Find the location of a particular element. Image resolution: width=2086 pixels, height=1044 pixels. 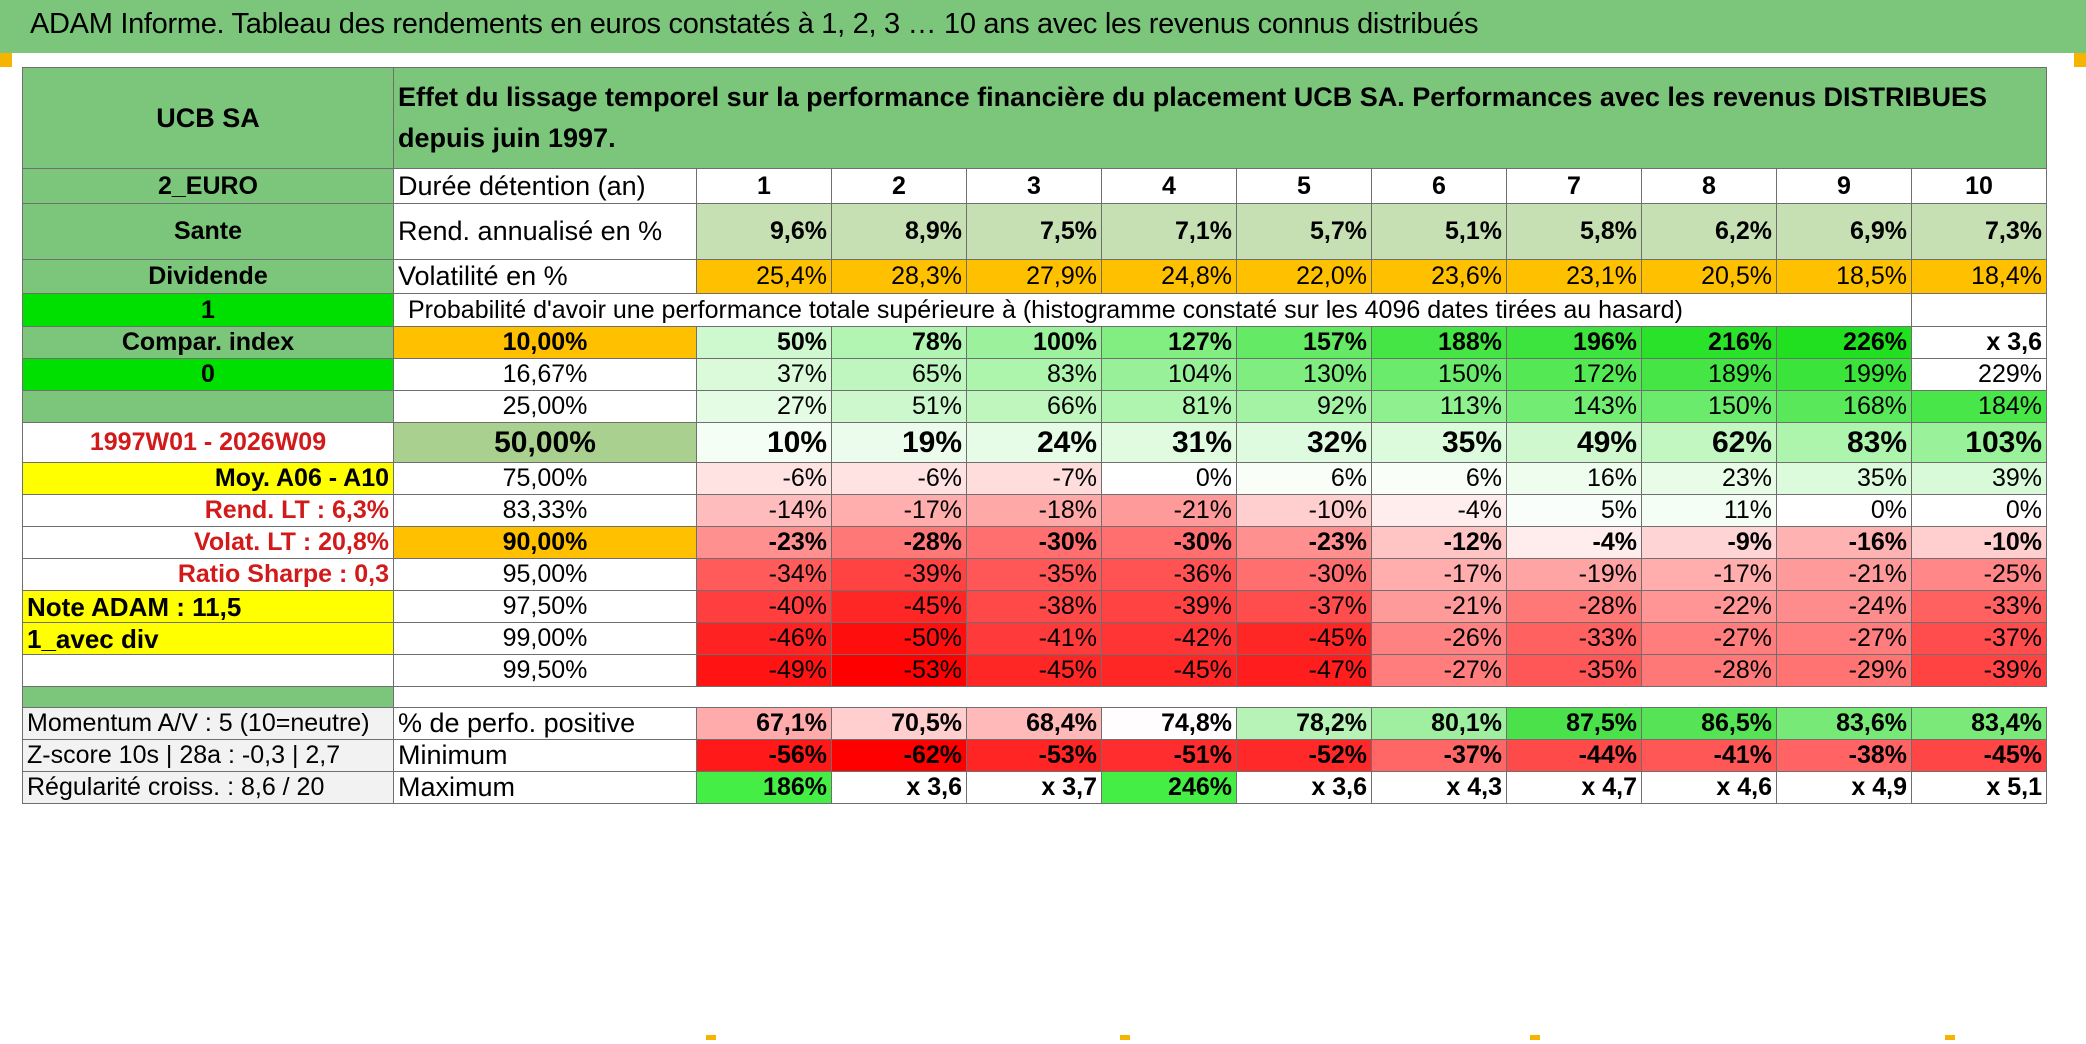

stat-value: 78,2% is located at coordinates (1304, 723).